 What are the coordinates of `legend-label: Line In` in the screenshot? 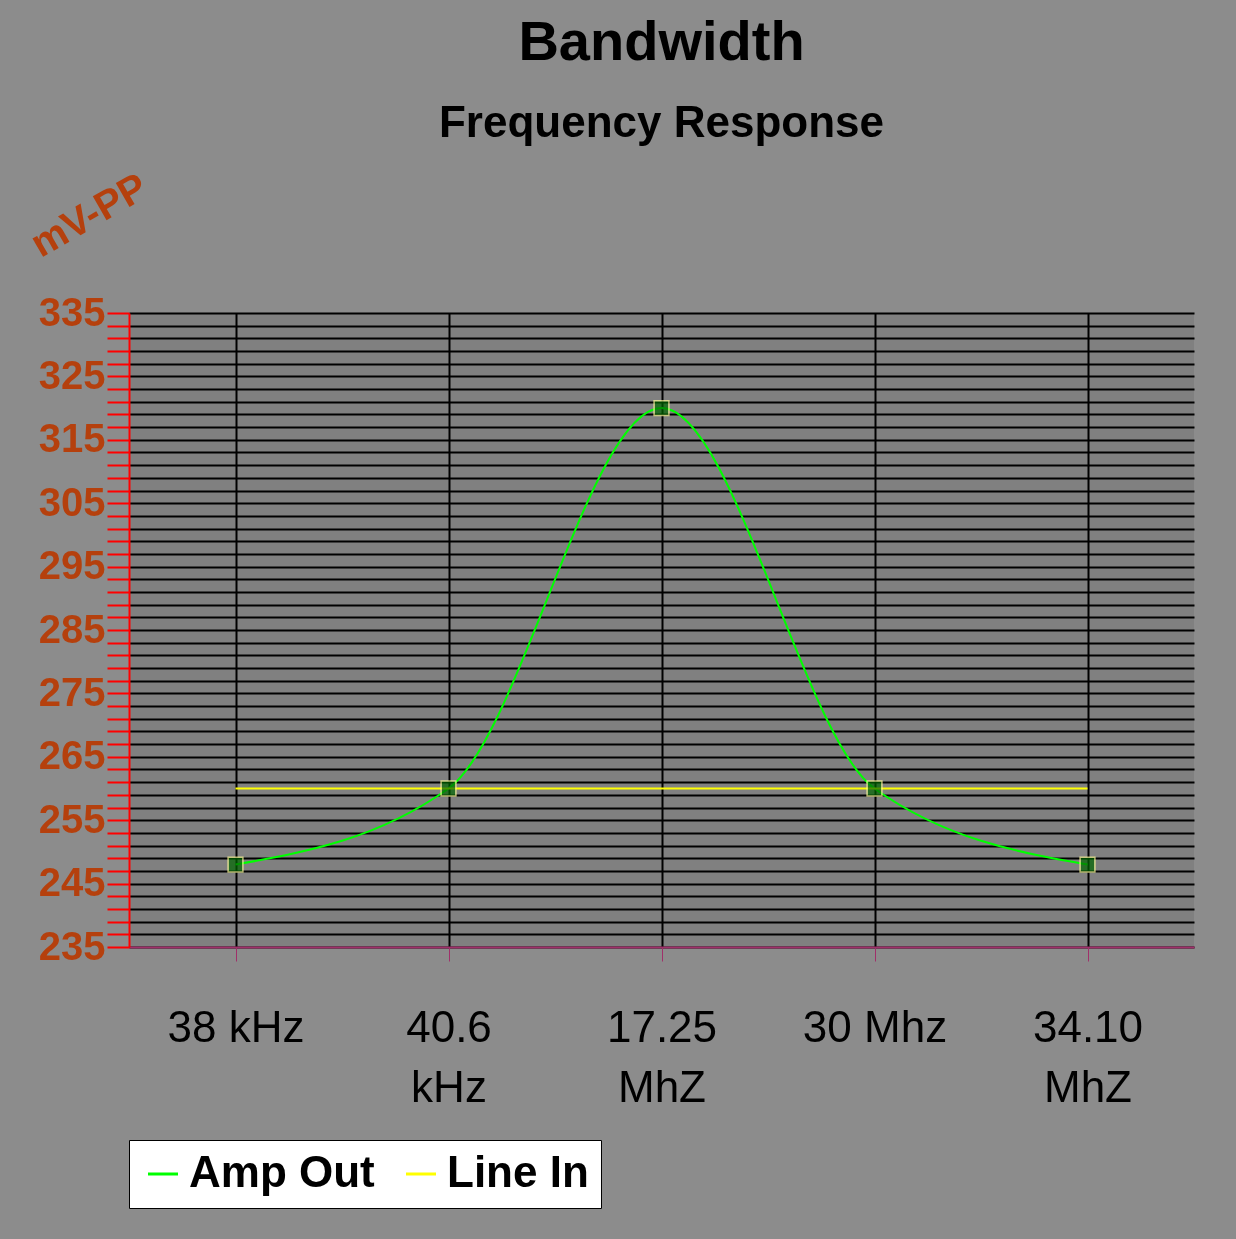 It's located at (518, 1171).